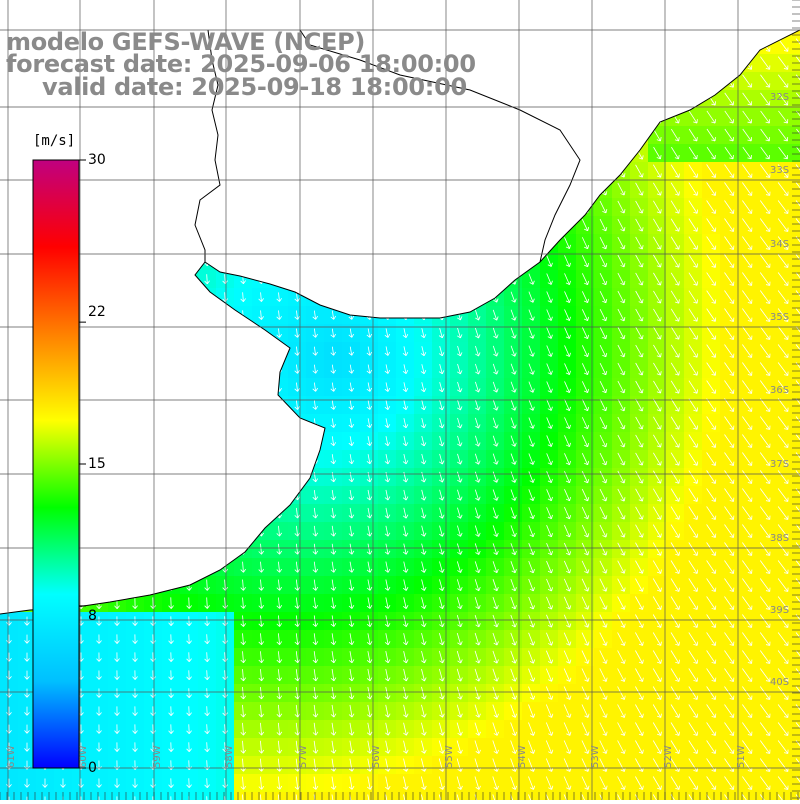  I want to click on lat-label: 34S, so click(779, 244).